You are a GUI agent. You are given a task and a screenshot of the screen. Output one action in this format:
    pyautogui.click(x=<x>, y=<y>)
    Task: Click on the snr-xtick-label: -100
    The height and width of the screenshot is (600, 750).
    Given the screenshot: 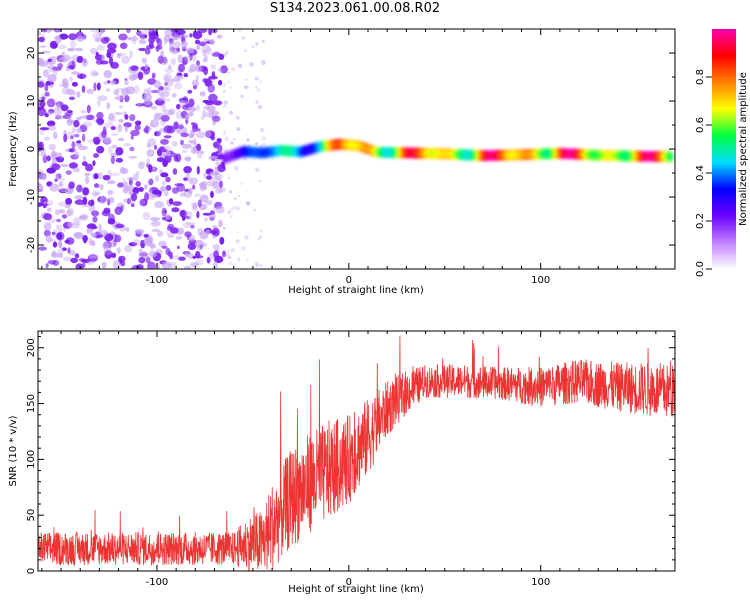 What is the action you would take?
    pyautogui.click(x=157, y=582)
    